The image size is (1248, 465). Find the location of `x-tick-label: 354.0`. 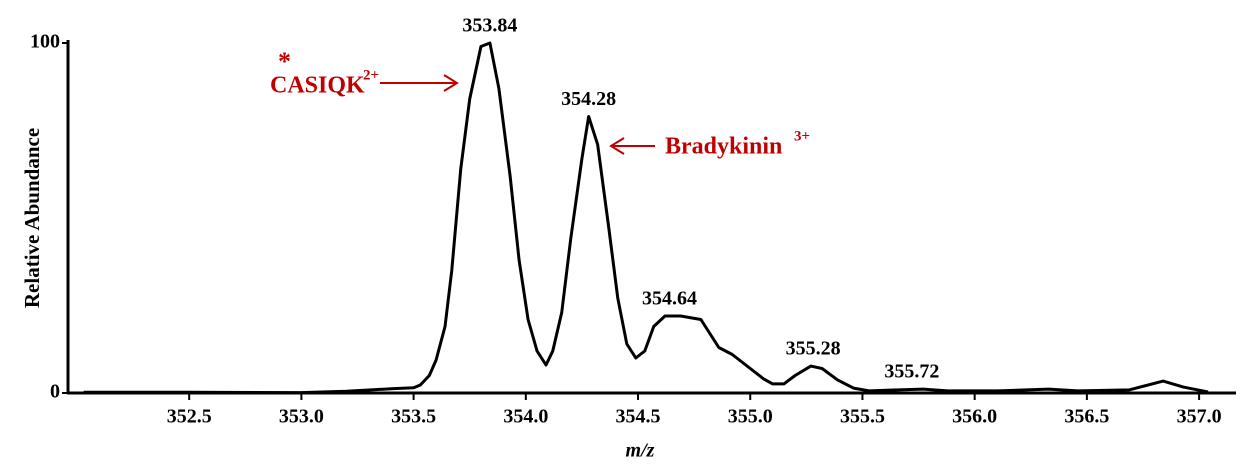

x-tick-label: 354.0 is located at coordinates (525, 417).